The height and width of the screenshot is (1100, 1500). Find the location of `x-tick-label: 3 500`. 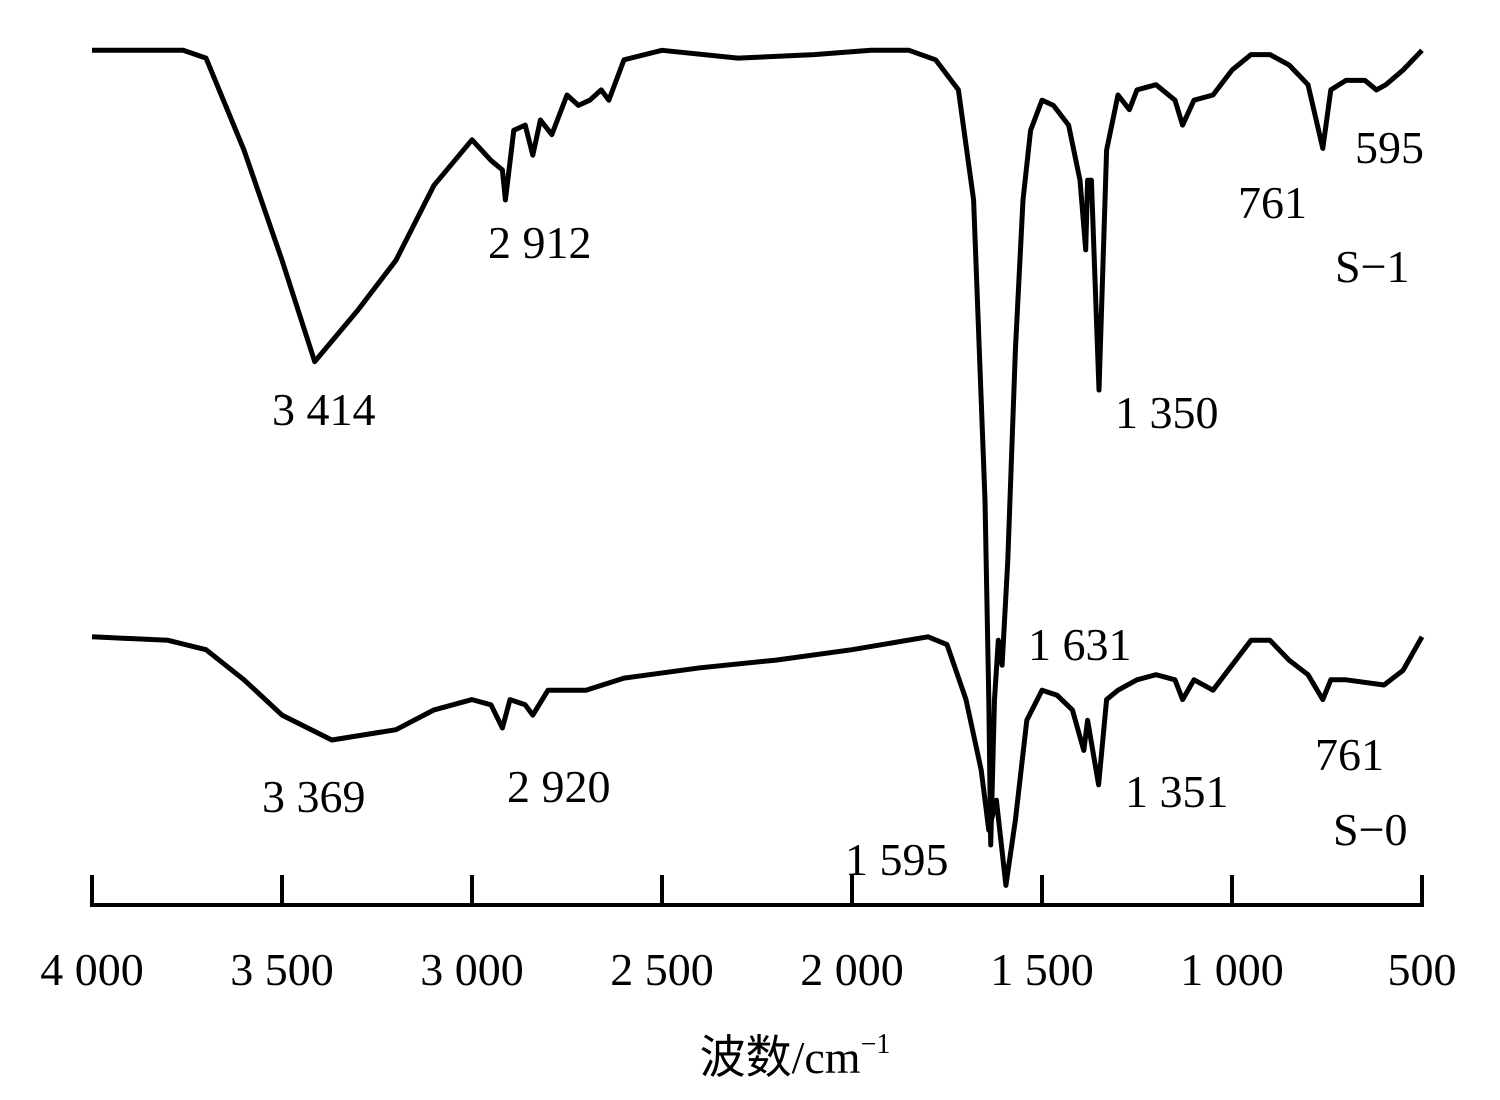

x-tick-label: 3 500 is located at coordinates (282, 969).